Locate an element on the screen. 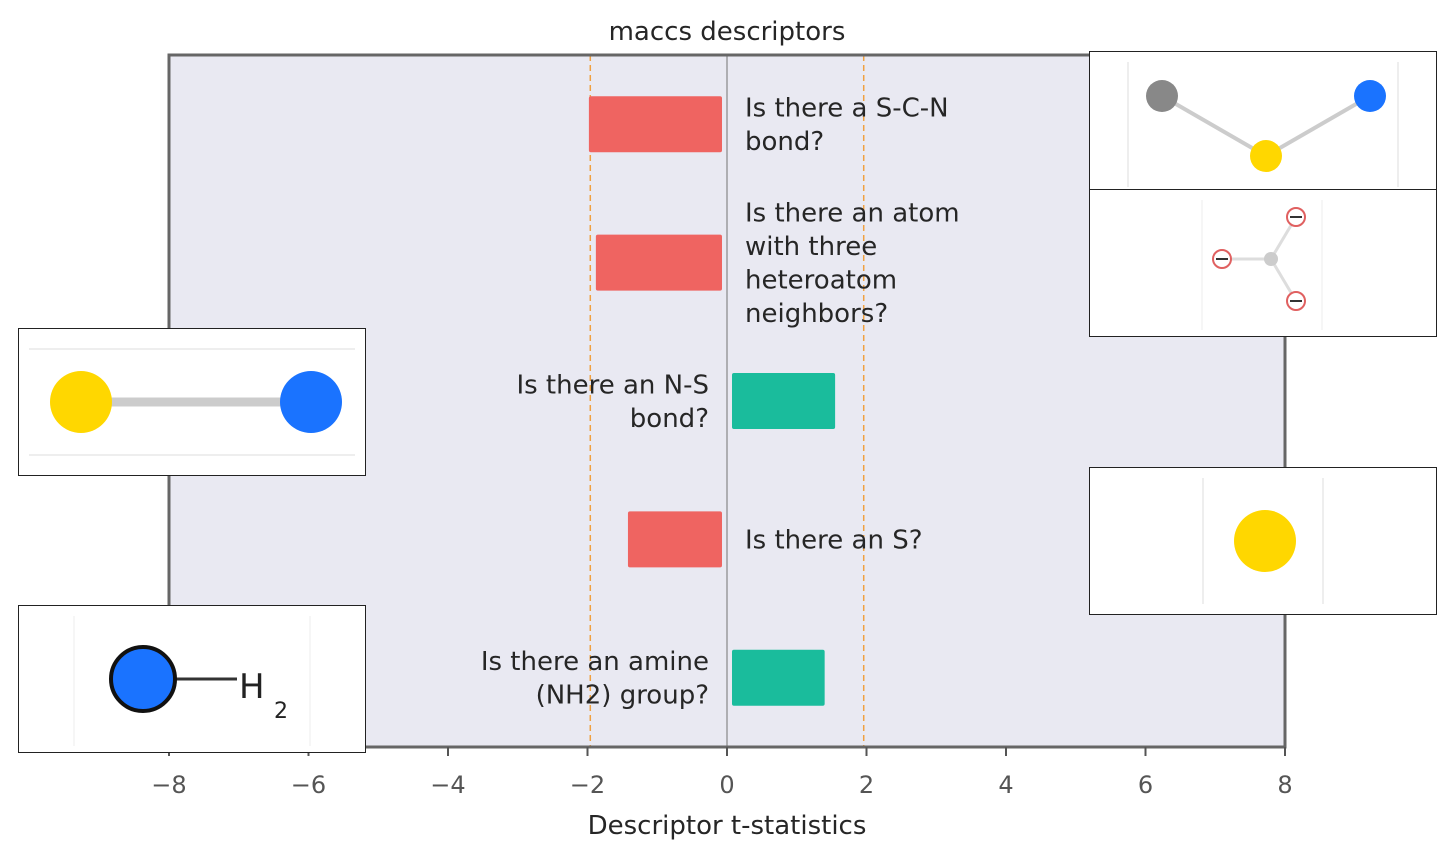 Image resolution: width=1454 pixels, height=857 pixels. bar-label-4: Is there an S? is located at coordinates (834, 540).